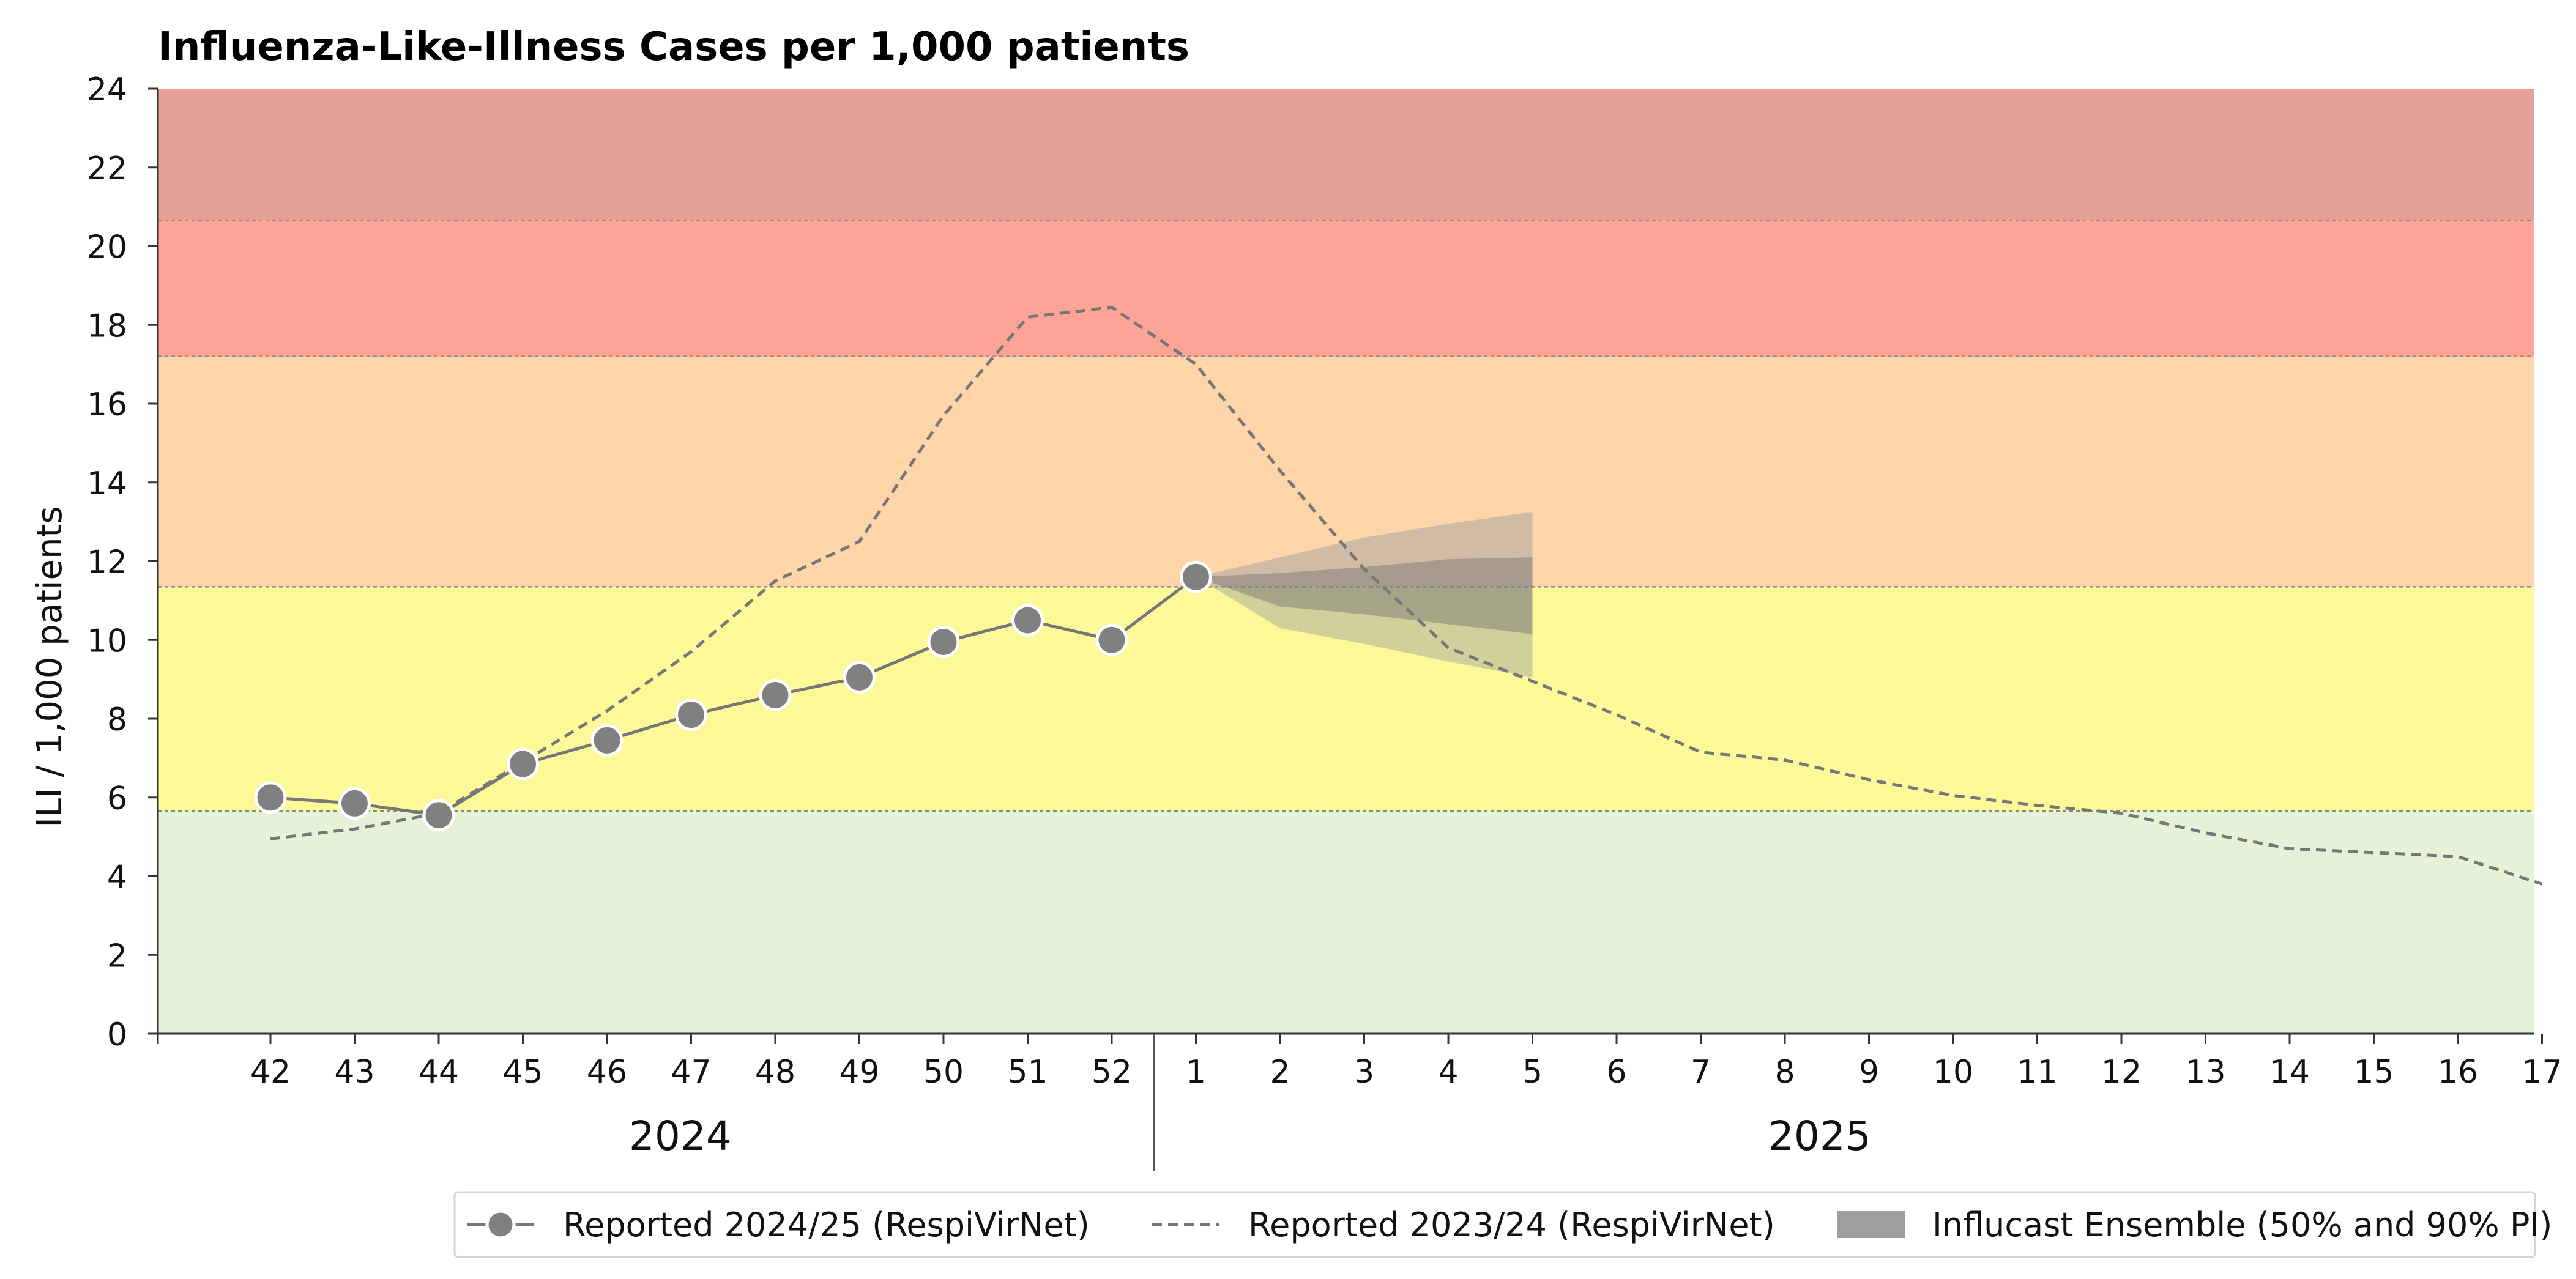 The width and height of the screenshot is (2576, 1279). Describe the element at coordinates (607, 1073) in the screenshot. I see `x-tick-label-46: 46` at that location.